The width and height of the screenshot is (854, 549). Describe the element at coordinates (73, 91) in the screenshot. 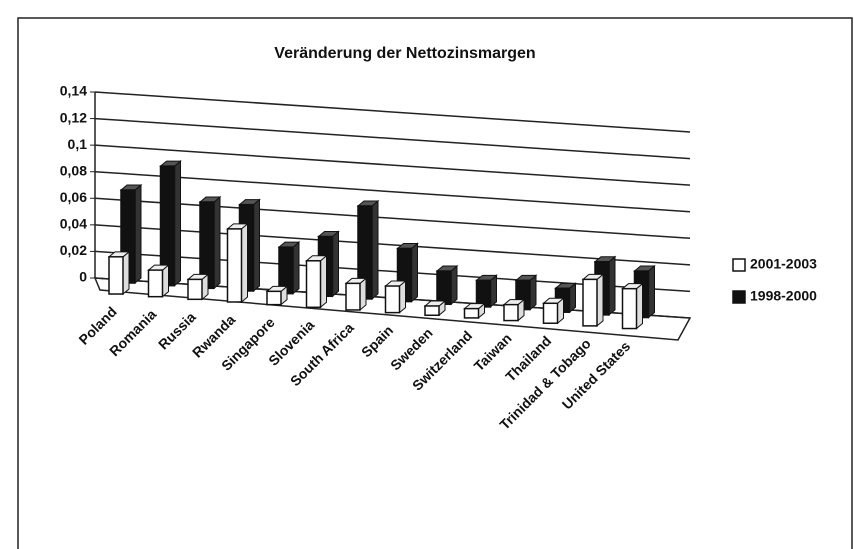

I see `y-tick-label: 0,14` at that location.